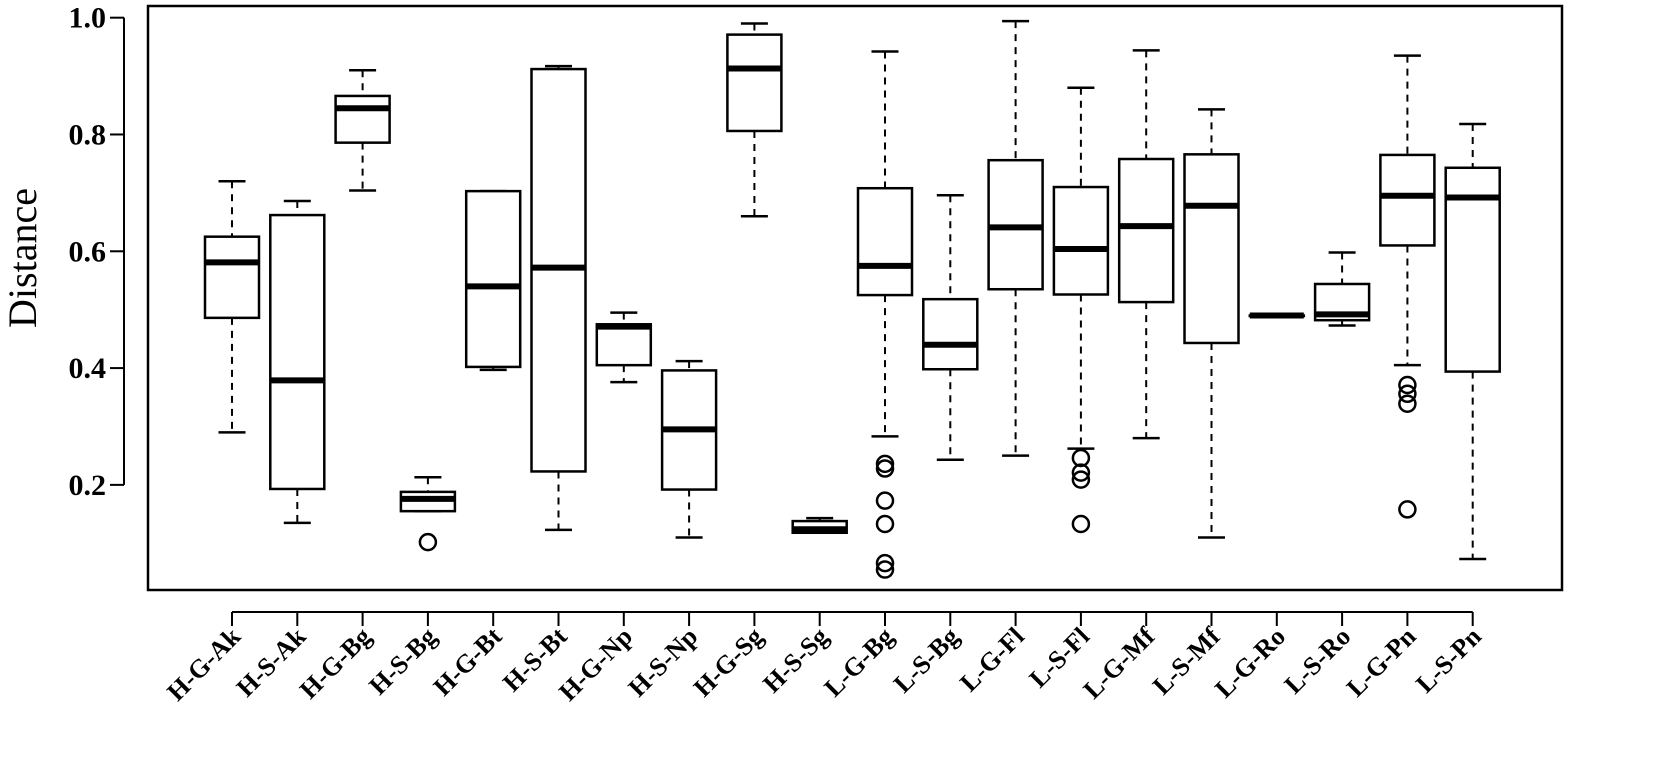  I want to click on box-l-s-pn, so click(1472, 341).